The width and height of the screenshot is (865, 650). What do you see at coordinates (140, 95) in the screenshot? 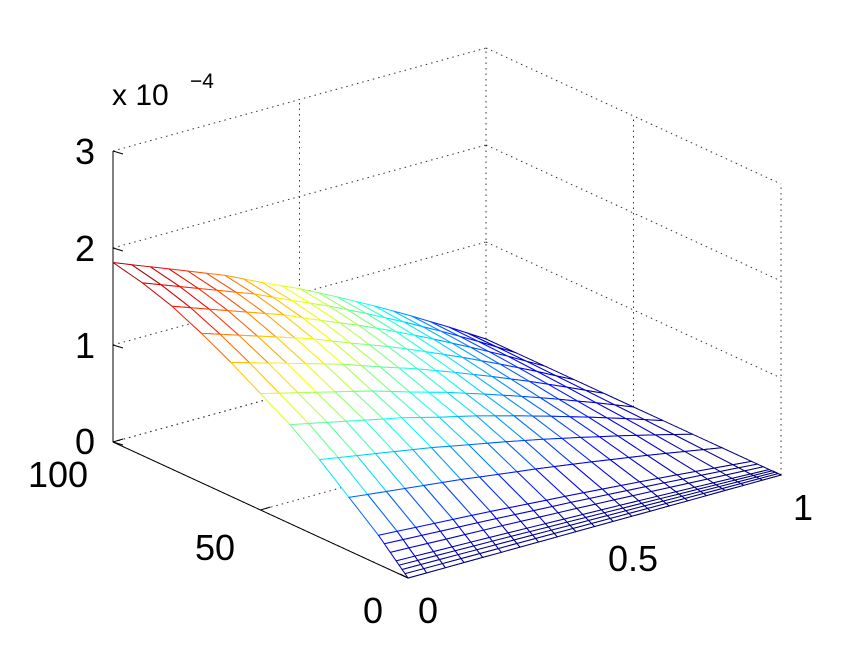
I see `z-multiplier: x 10` at bounding box center [140, 95].